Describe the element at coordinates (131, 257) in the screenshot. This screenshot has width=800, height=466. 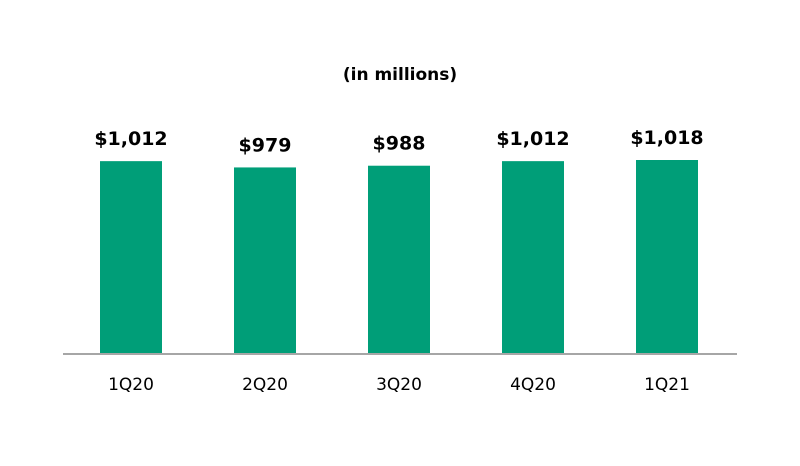
I see `bar-1q20` at that location.